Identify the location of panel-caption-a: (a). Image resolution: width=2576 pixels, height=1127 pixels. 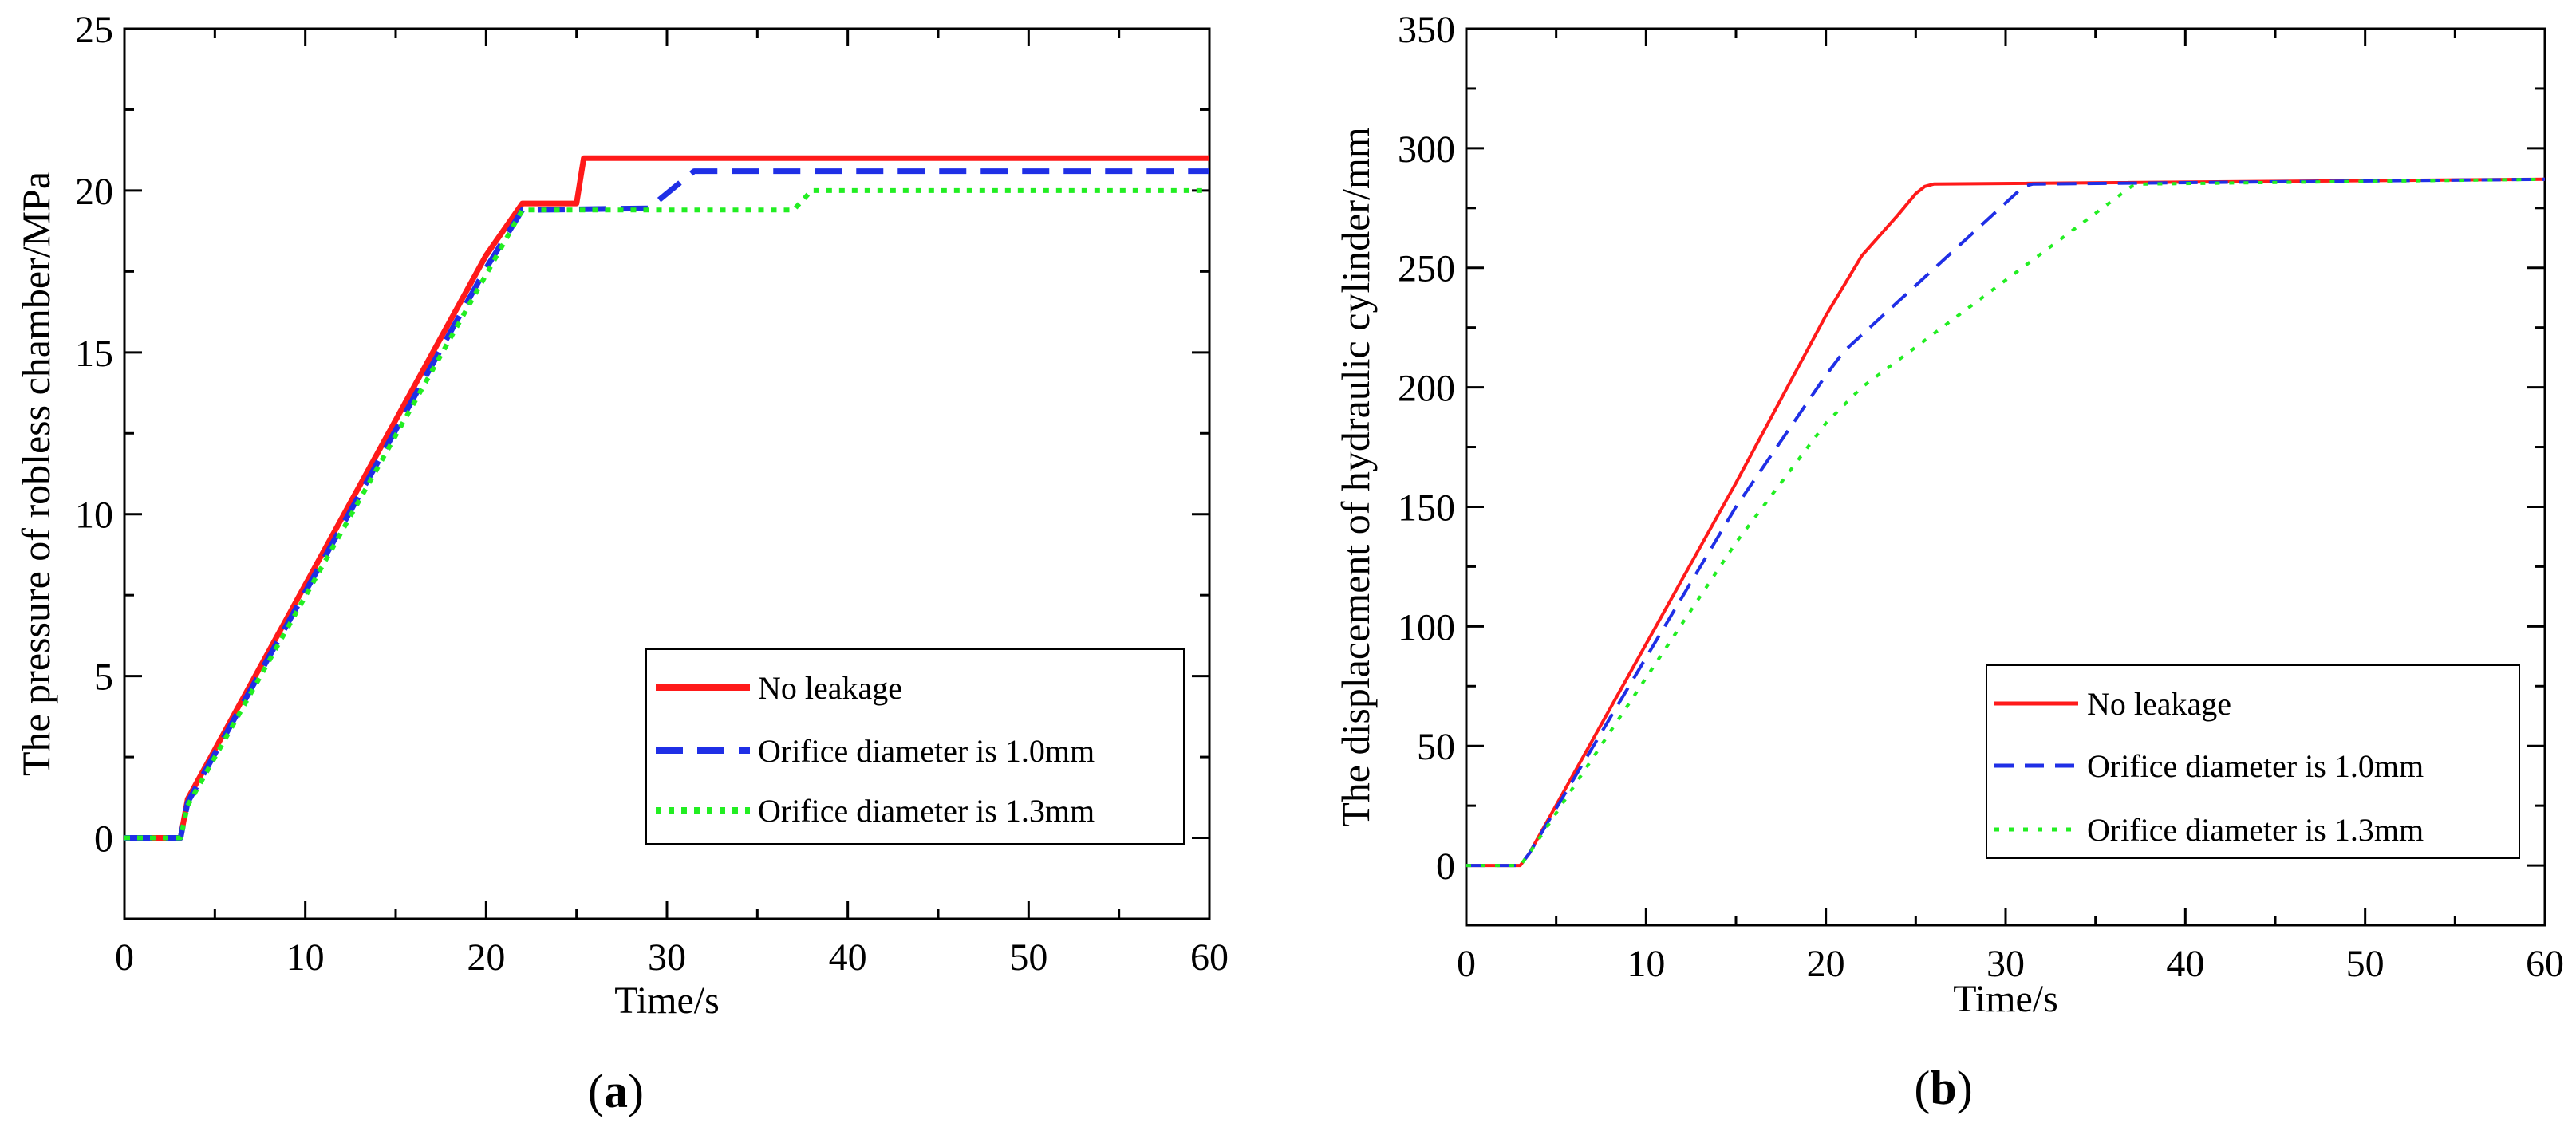
(616, 1091).